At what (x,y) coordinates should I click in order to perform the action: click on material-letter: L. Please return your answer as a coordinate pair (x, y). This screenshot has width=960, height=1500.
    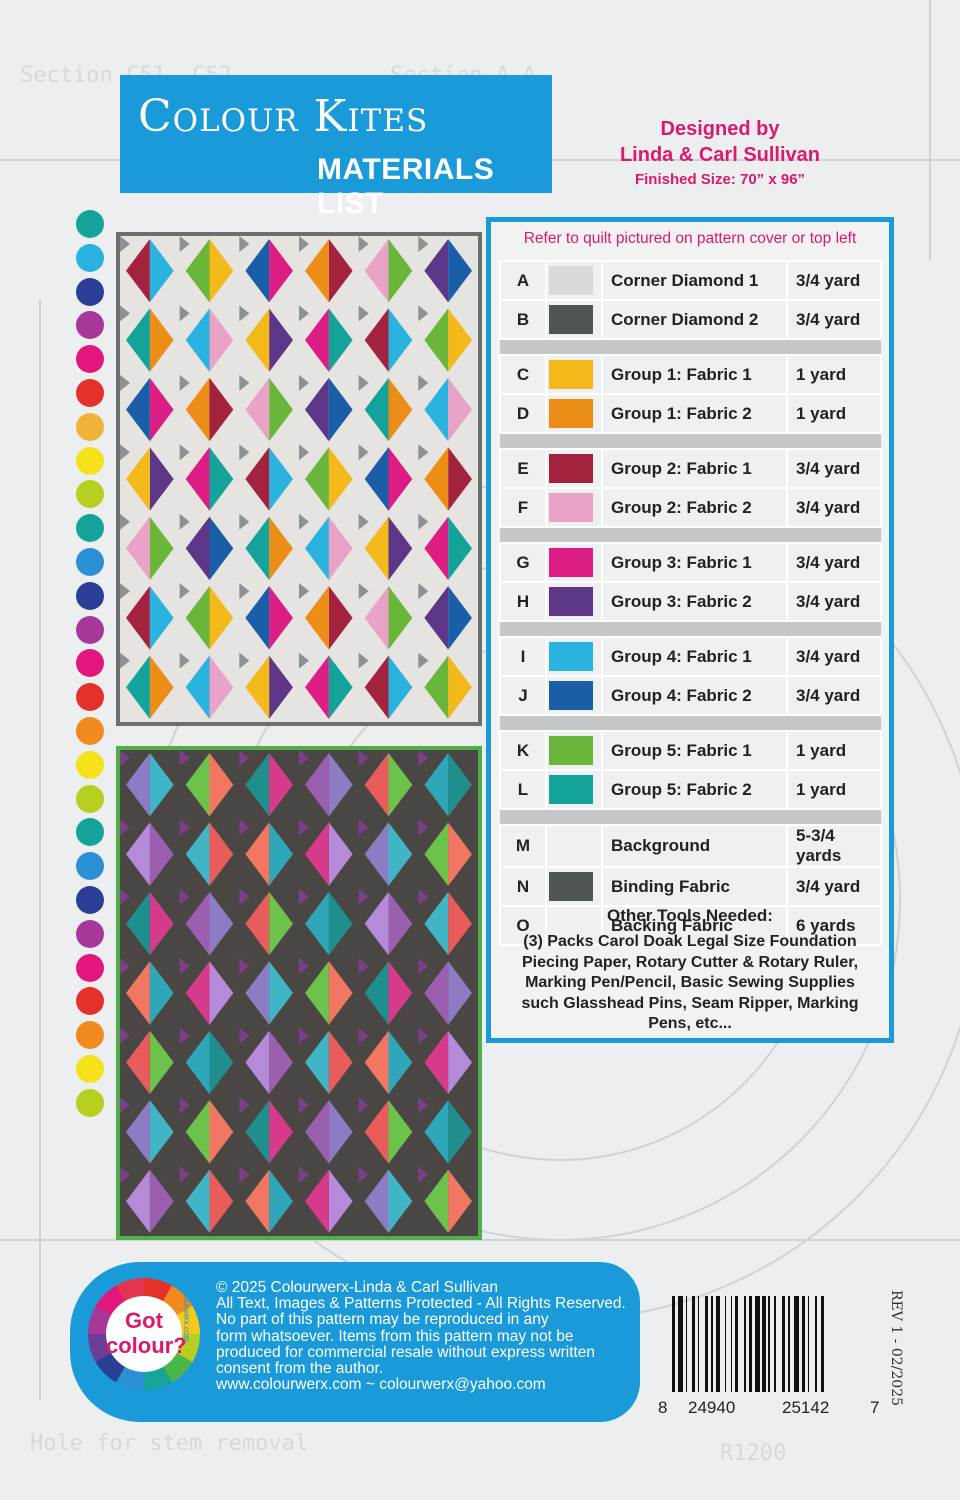
    Looking at the image, I should click on (523, 789).